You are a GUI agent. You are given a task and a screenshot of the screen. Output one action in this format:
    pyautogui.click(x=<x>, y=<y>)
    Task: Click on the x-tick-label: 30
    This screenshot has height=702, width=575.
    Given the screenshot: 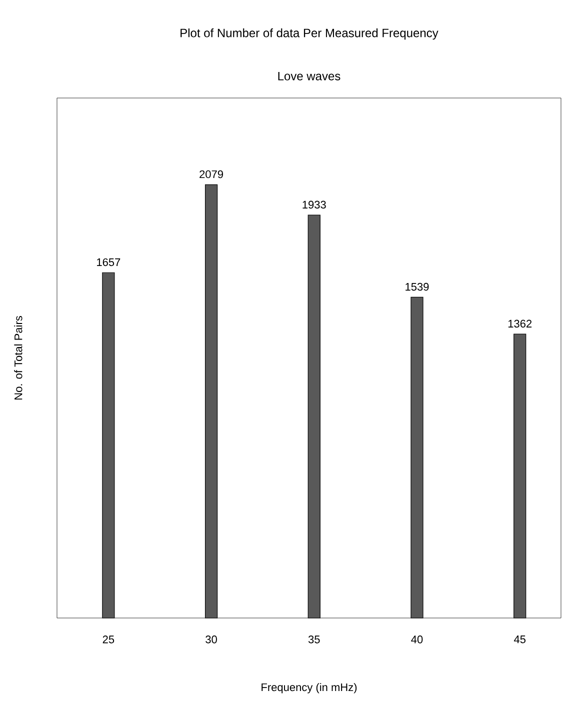 What is the action you would take?
    pyautogui.click(x=211, y=640)
    